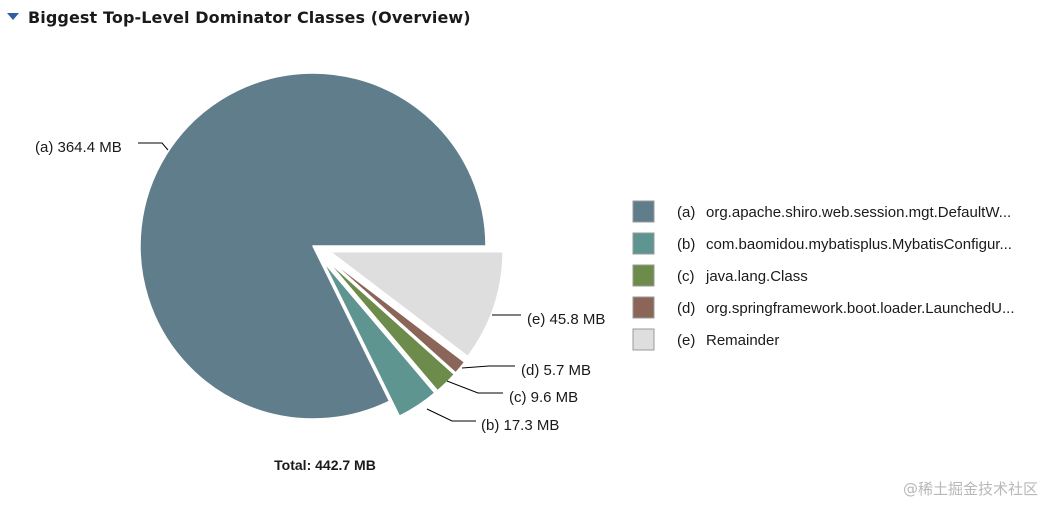 This screenshot has height=515, width=1052. I want to click on legend-key-b: (b), so click(686, 244).